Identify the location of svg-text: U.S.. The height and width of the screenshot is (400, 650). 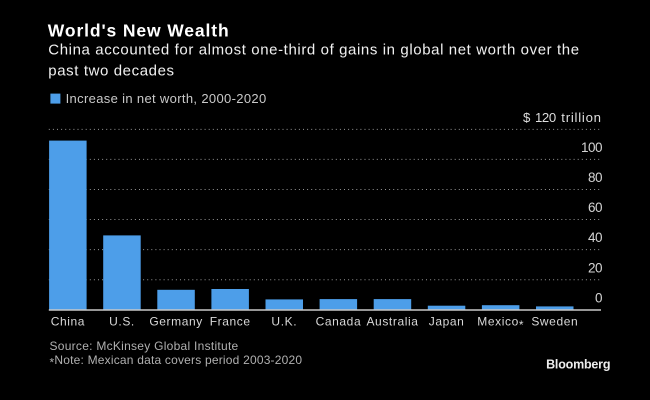
(122, 322).